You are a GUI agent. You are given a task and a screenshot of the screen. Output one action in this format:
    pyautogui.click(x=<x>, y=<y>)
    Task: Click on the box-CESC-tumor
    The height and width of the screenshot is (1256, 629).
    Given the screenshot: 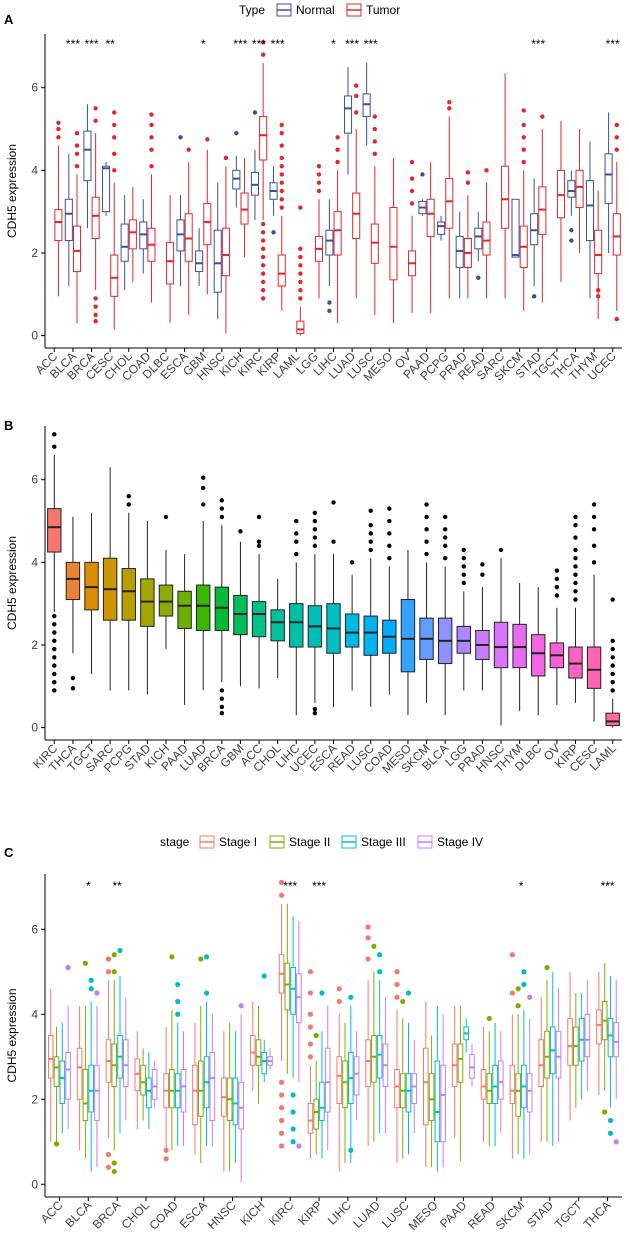 What is the action you would take?
    pyautogui.click(x=114, y=220)
    